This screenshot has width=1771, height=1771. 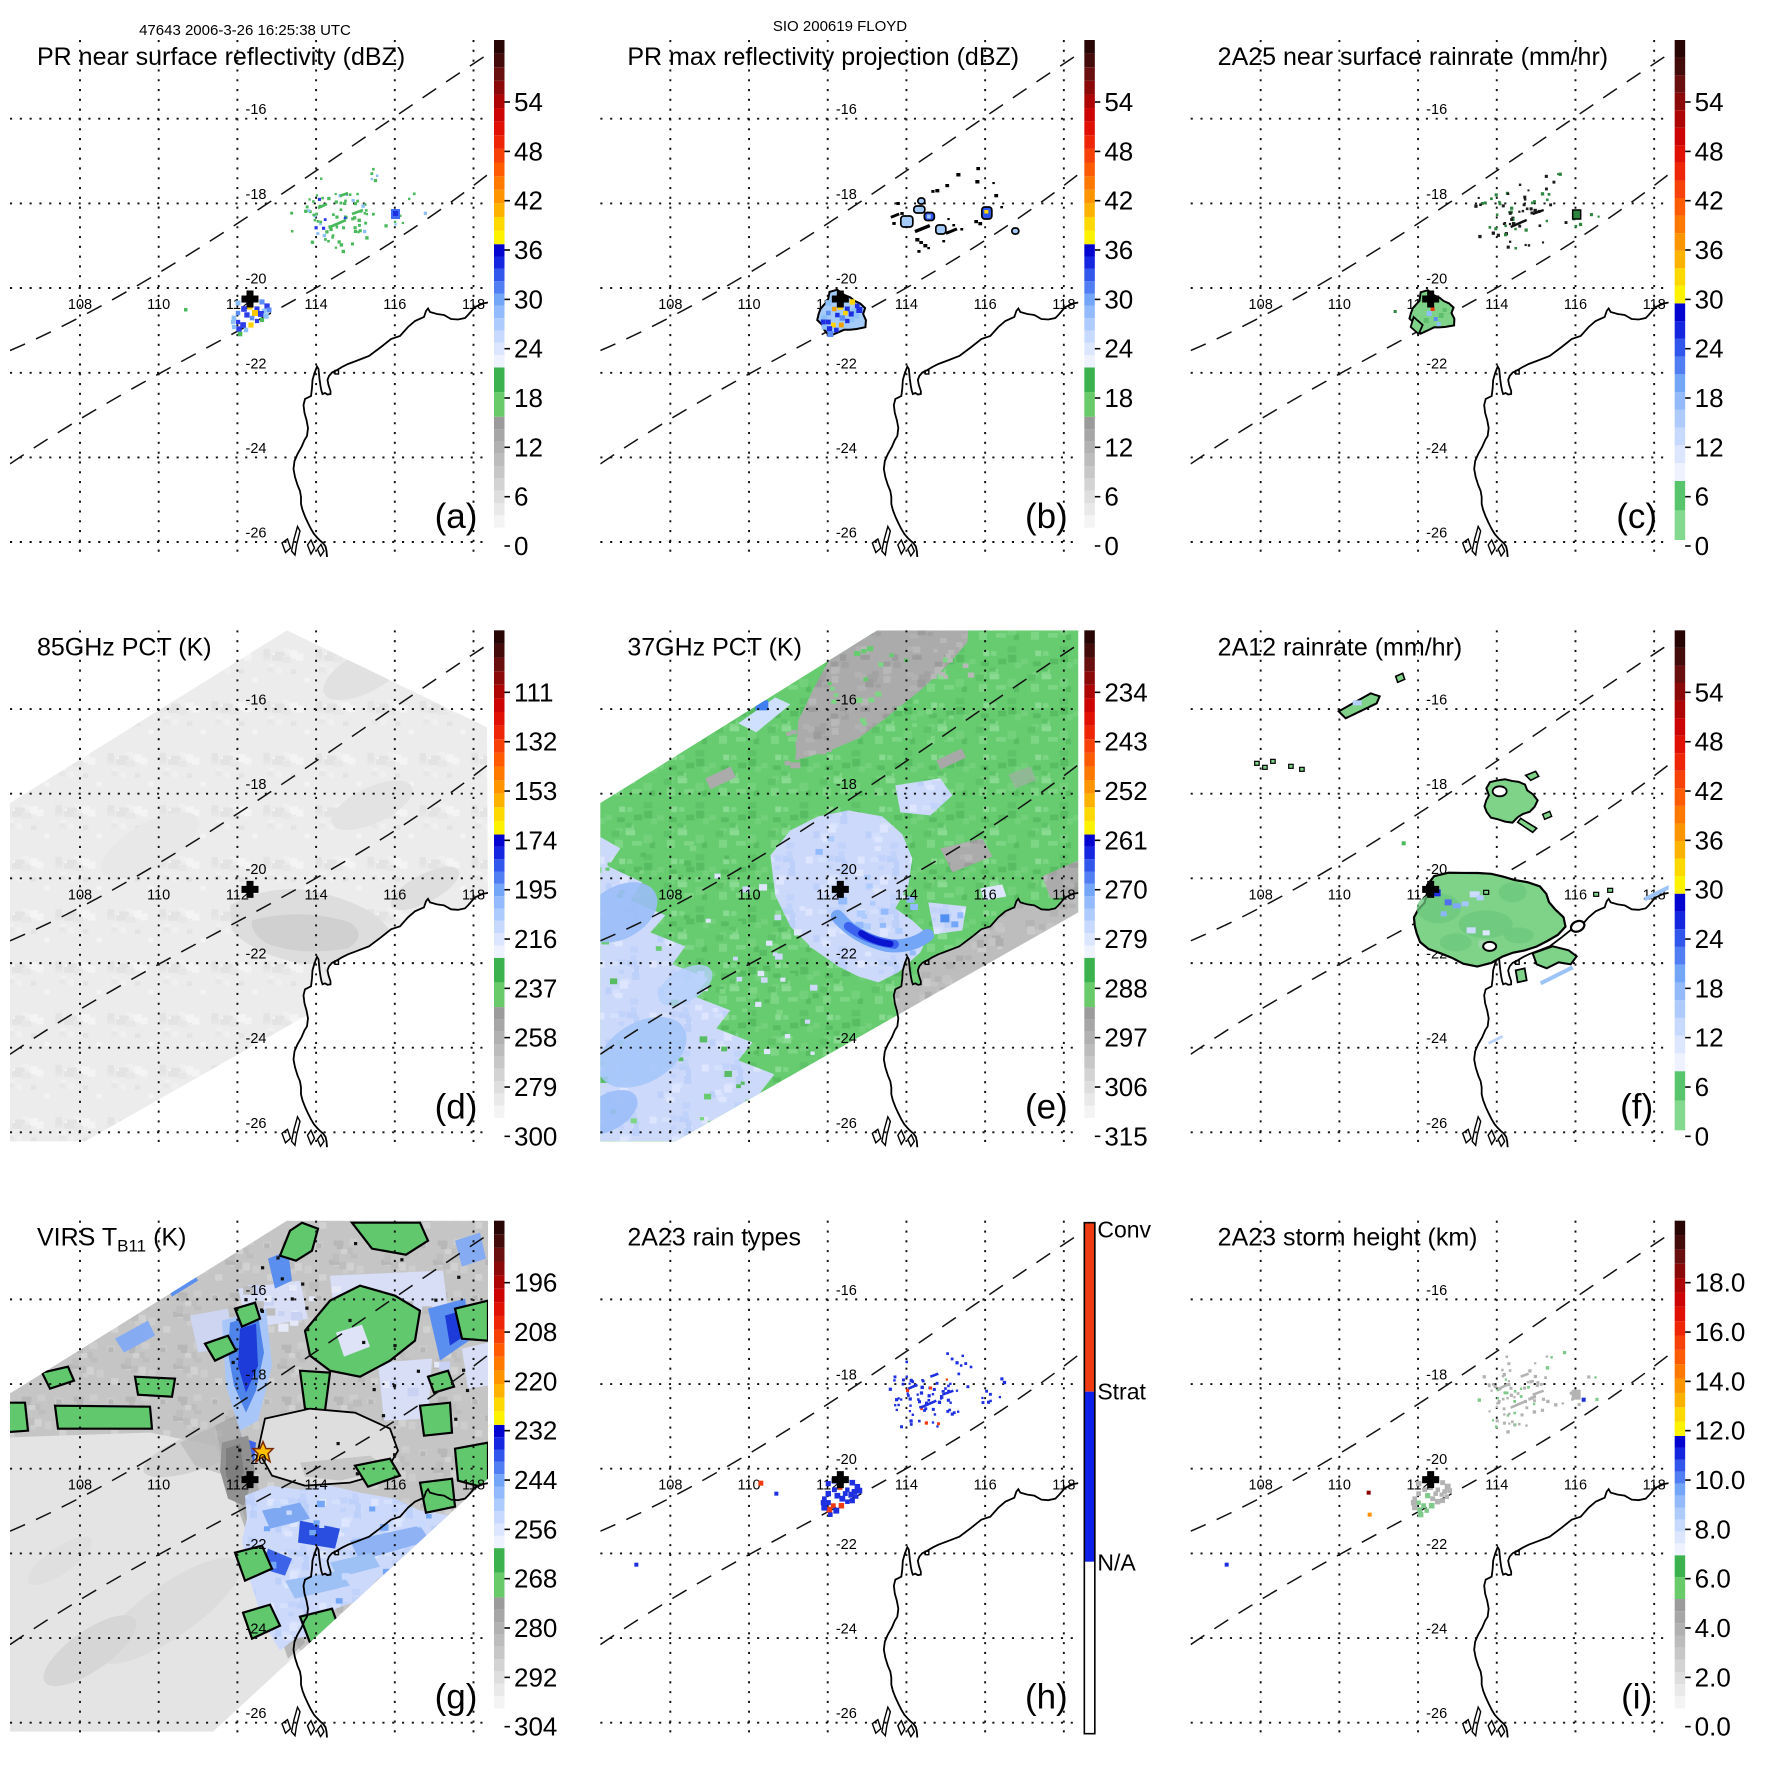 What do you see at coordinates (535, 1727) in the screenshot?
I see `svg-text: 304` at bounding box center [535, 1727].